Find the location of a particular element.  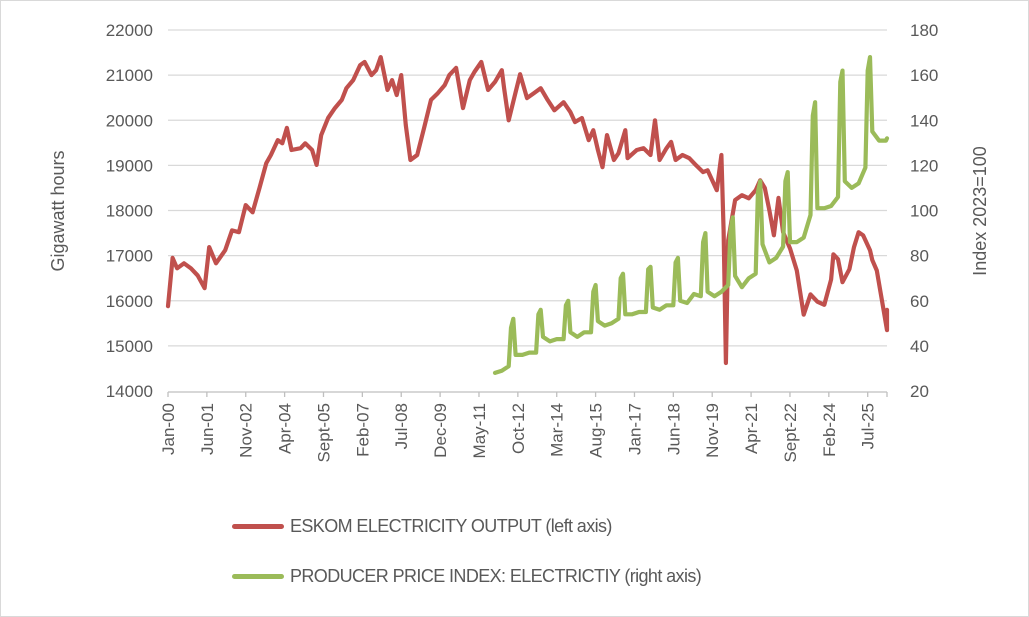

right-y-tick-label: 180 is located at coordinates (924, 30).